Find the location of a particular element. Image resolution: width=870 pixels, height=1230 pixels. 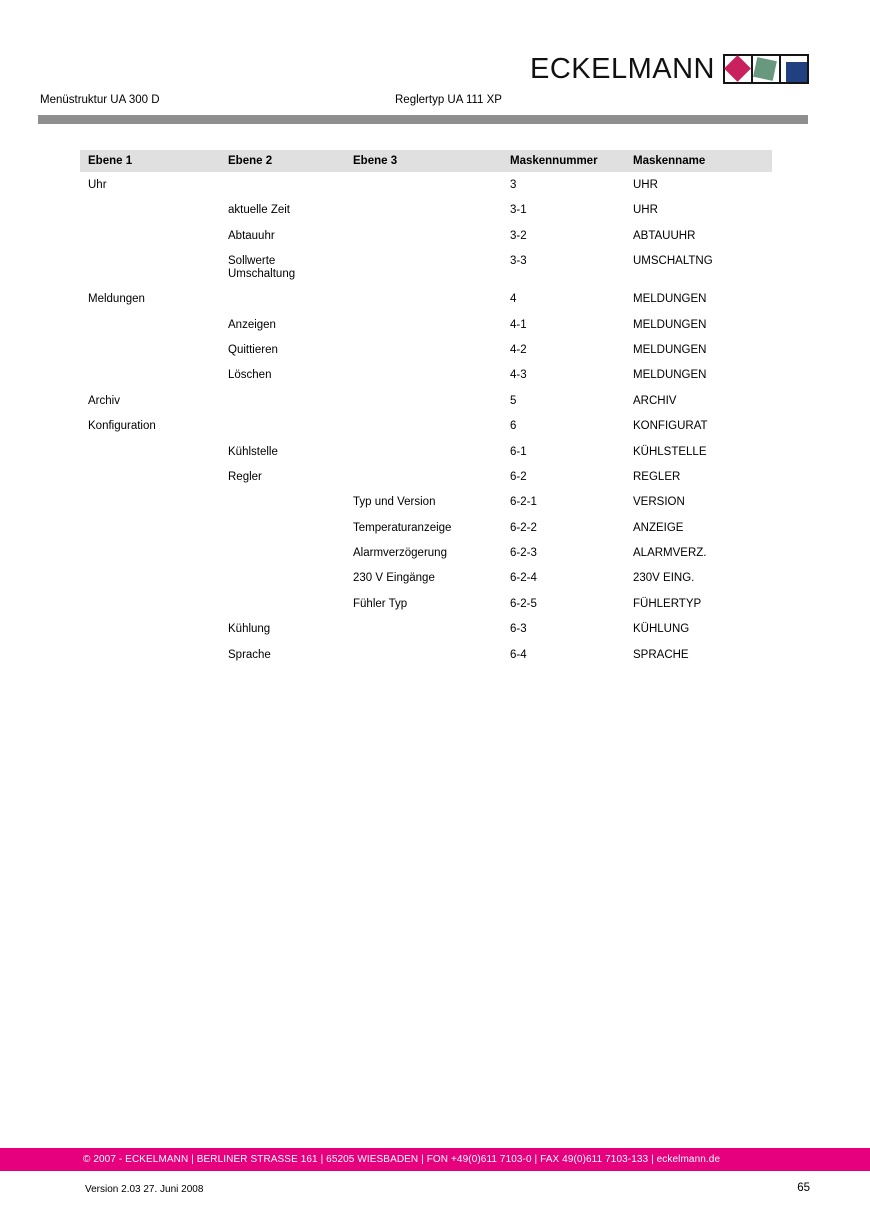

table-row: Meldungen 4 MELDUNGEN is located at coordinates (426, 298).